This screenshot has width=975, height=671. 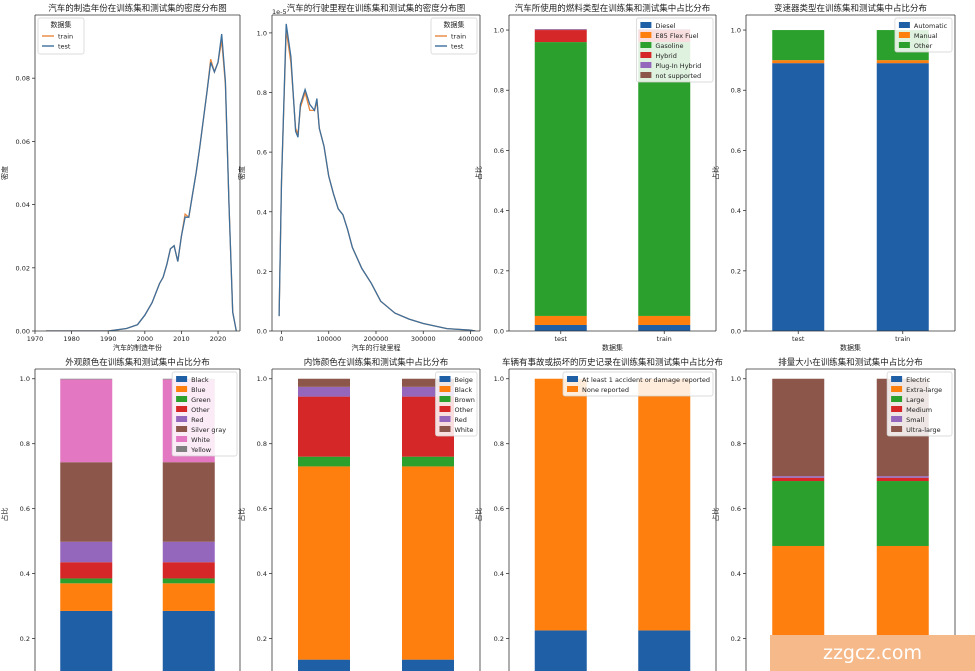 What do you see at coordinates (902, 479) in the screenshot?
I see `bar-segment-medium` at bounding box center [902, 479].